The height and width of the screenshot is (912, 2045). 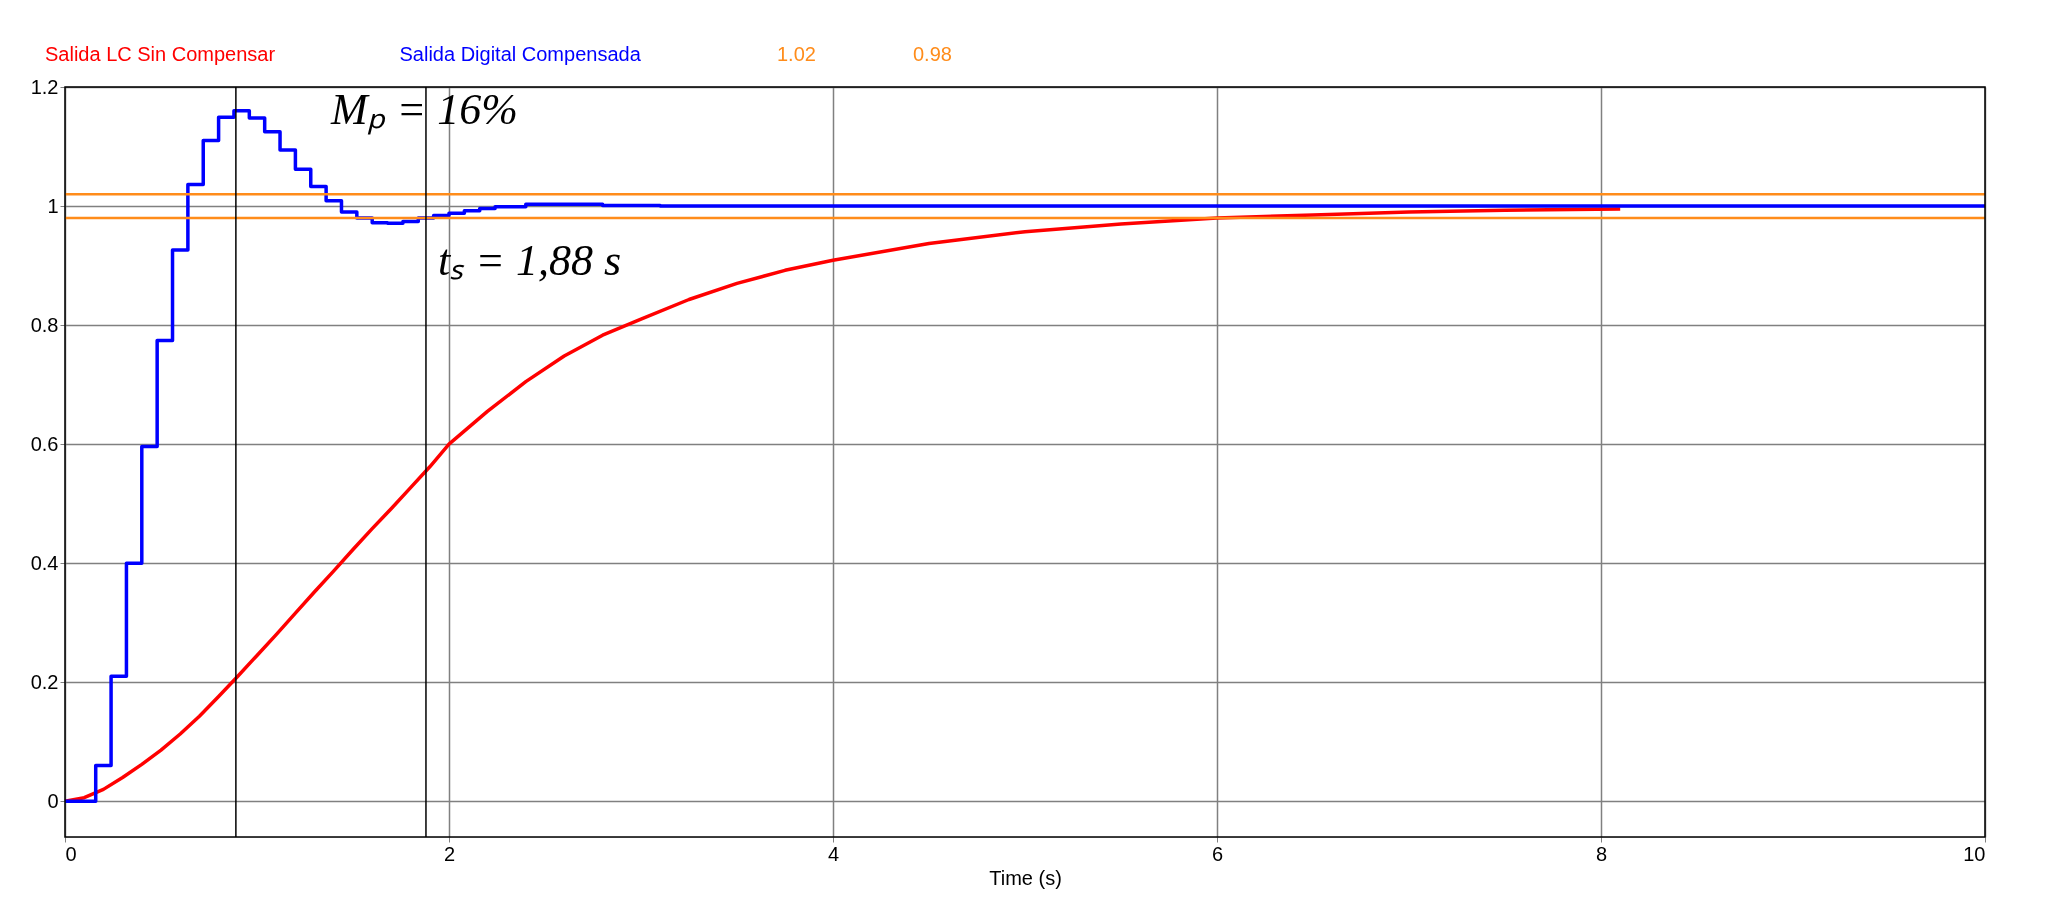 I want to click on y-tick-label: 0.8, so click(x=44, y=324).